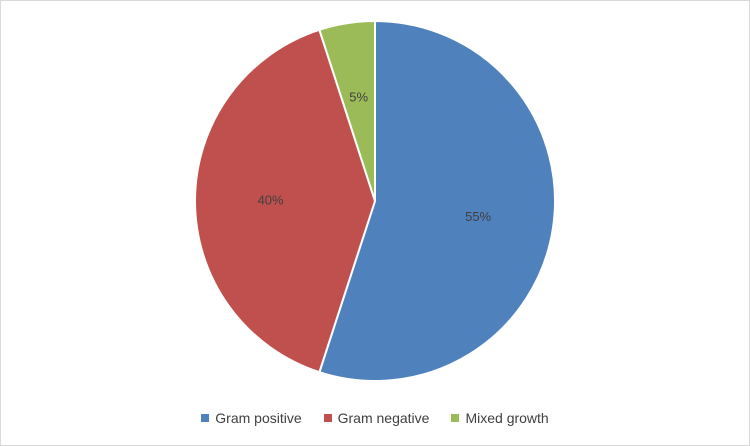 Image resolution: width=750 pixels, height=446 pixels. Describe the element at coordinates (327, 418) in the screenshot. I see `legend-swatch-gram-negative` at that location.